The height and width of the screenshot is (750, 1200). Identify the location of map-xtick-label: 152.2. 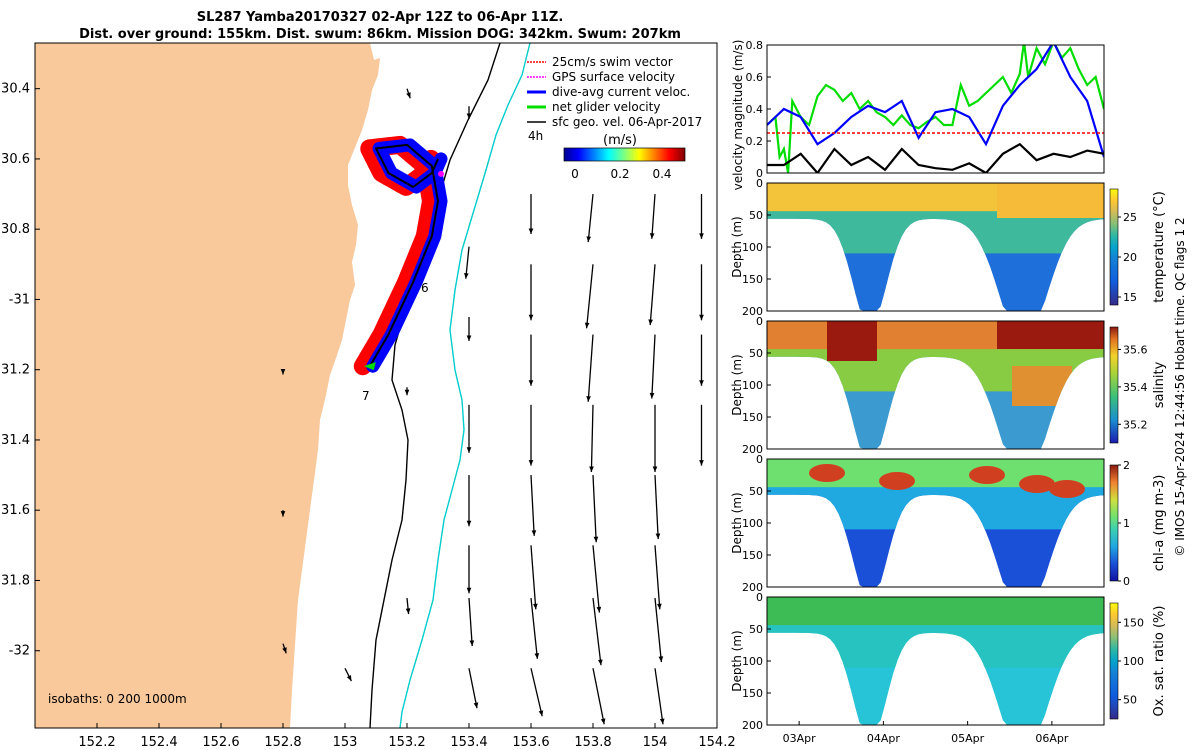
(96, 742).